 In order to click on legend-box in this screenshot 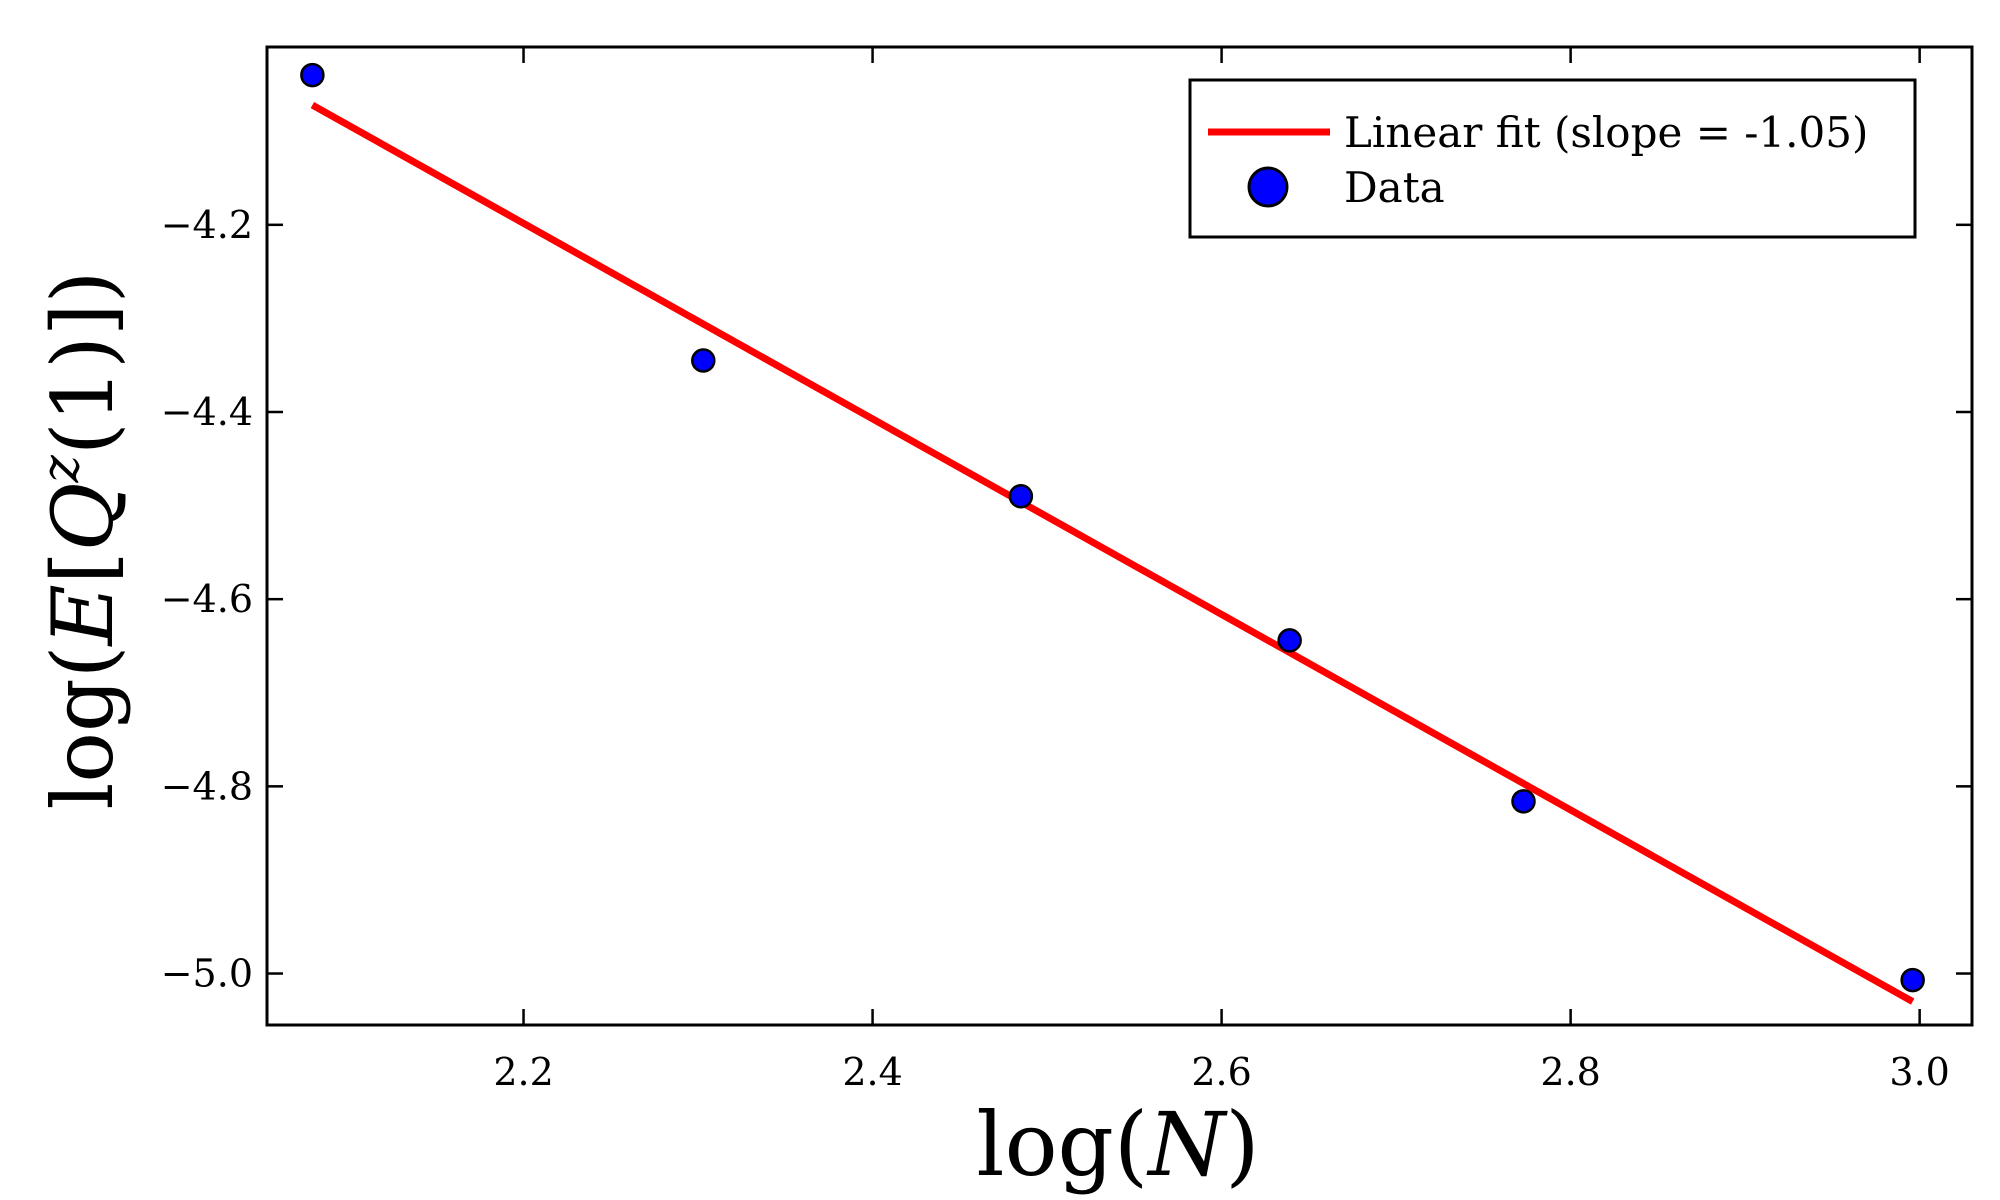, I will do `click(1552, 158)`.